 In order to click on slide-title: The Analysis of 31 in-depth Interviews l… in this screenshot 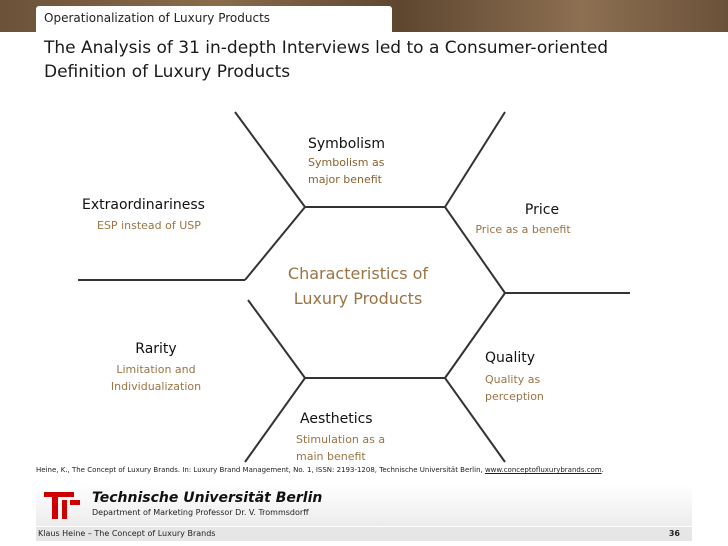, I will do `click(364, 60)`.